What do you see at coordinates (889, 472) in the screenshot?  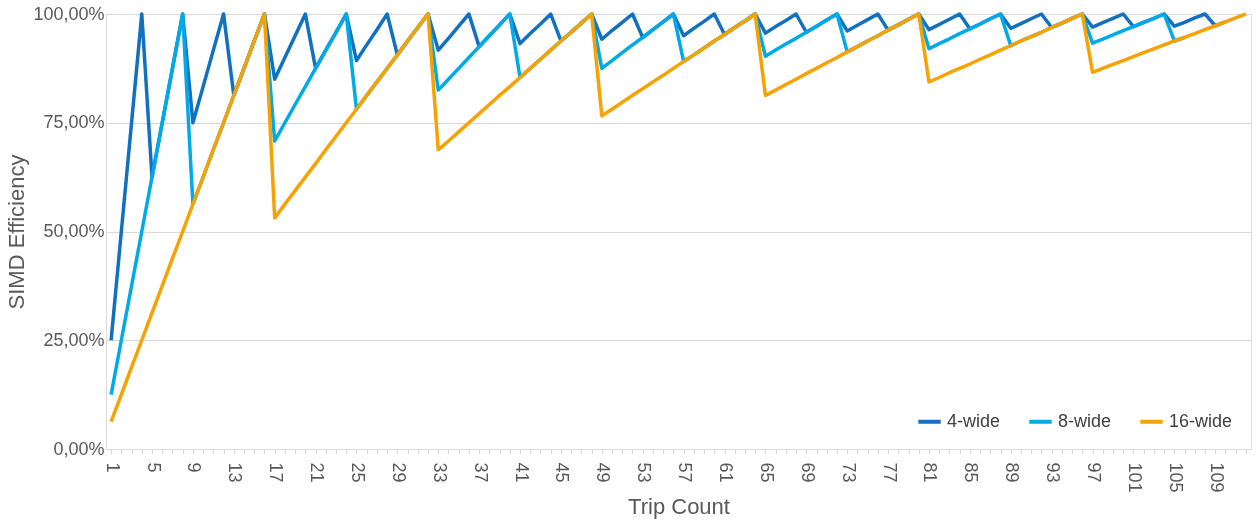 I see `x-tick-label: 77` at bounding box center [889, 472].